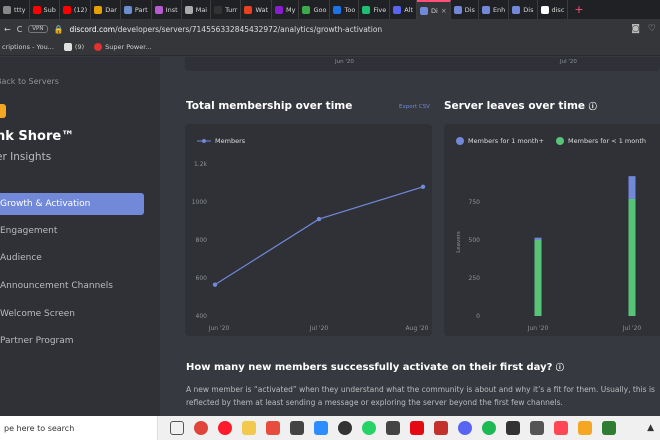  Describe the element at coordinates (345, 428) in the screenshot. I see `camera-app-icon` at that location.